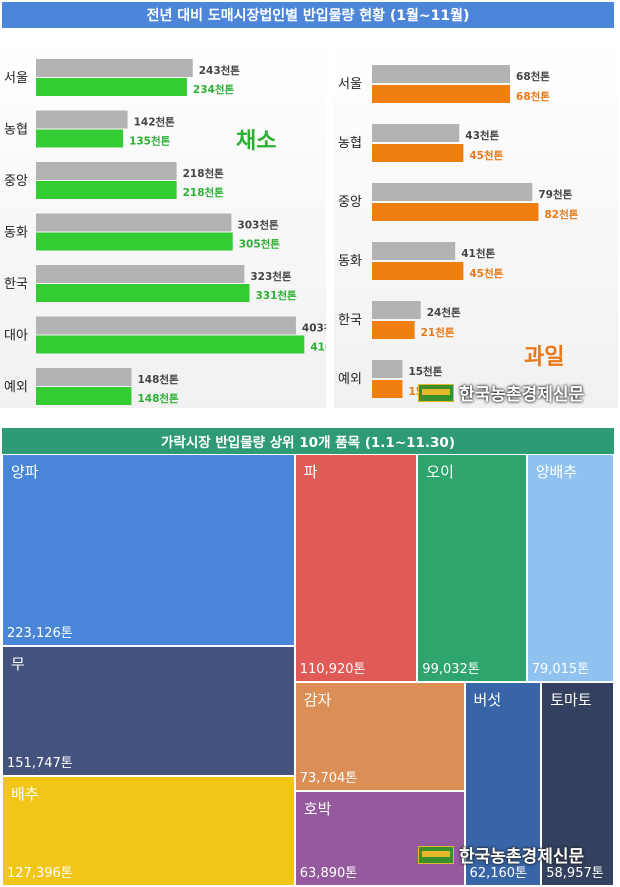  What do you see at coordinates (155, 122) in the screenshot?
I see `prev-year-value-label: 142천톤` at bounding box center [155, 122].